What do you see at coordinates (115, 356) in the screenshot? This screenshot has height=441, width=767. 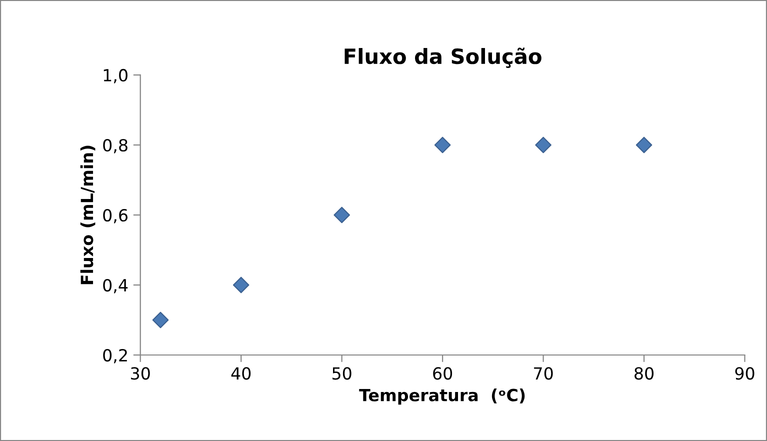 I see `y-tick-label: 0,2` at bounding box center [115, 356].